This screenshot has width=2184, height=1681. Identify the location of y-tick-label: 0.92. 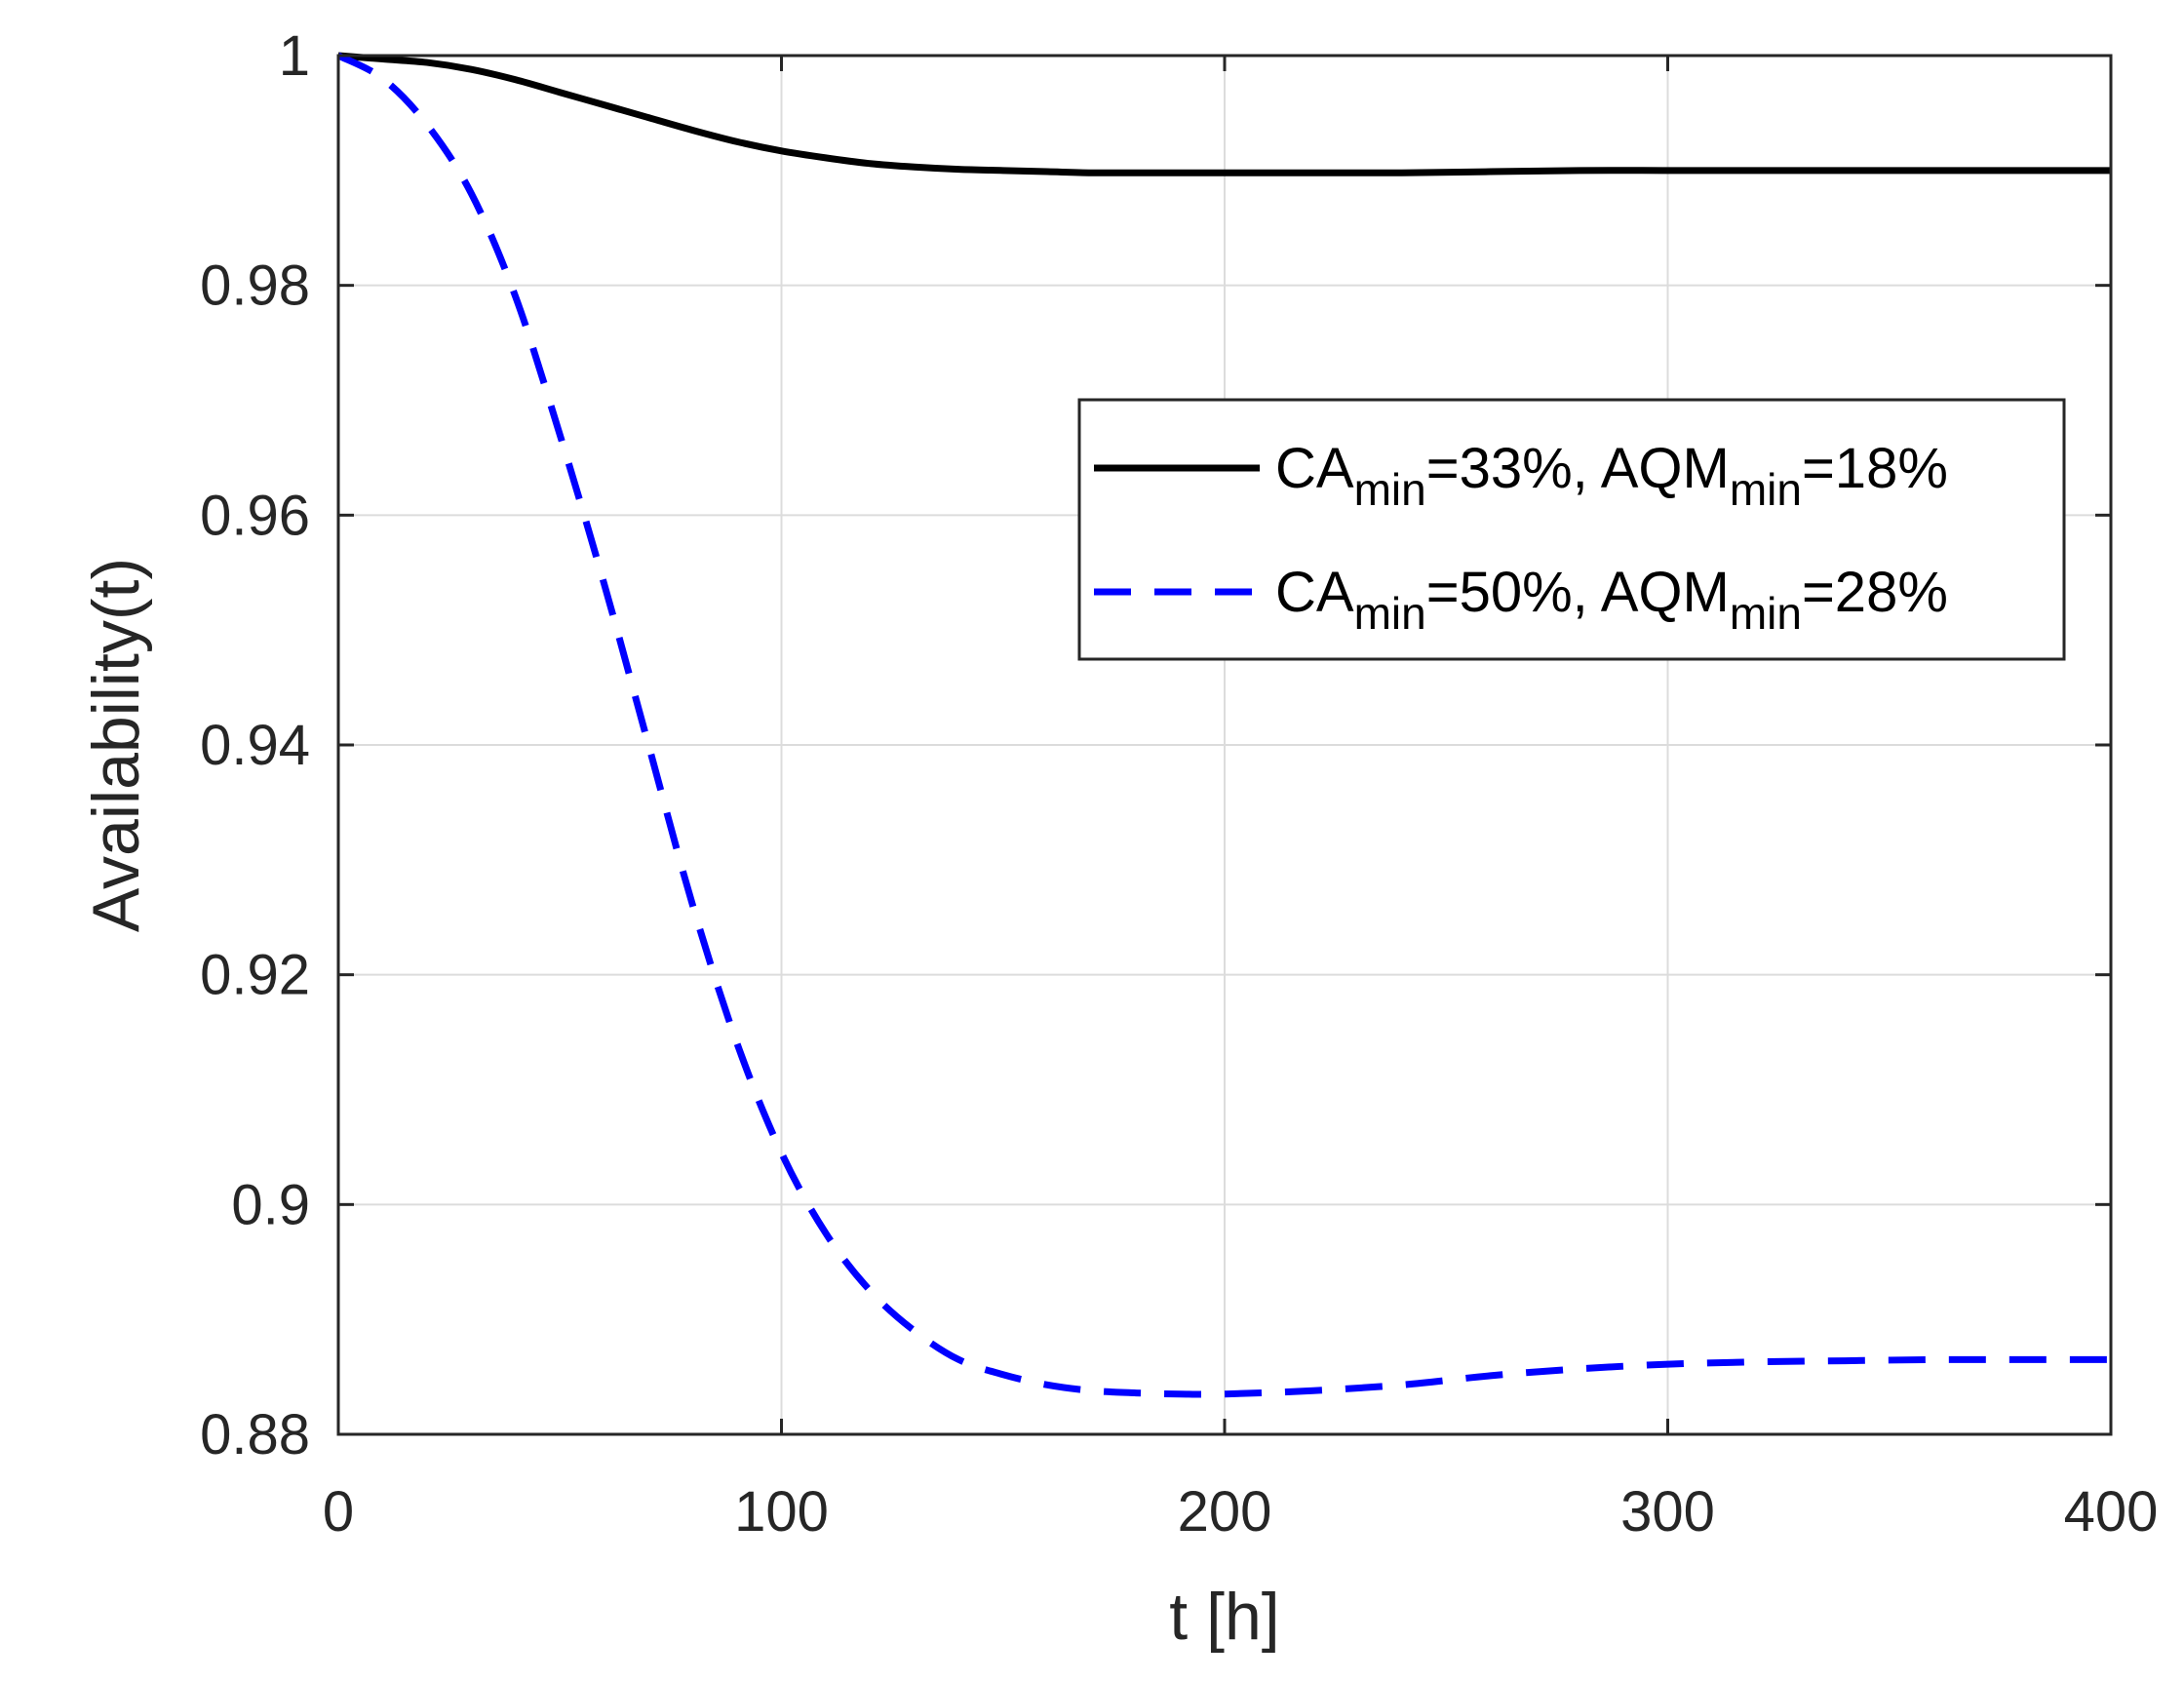
(255, 975).